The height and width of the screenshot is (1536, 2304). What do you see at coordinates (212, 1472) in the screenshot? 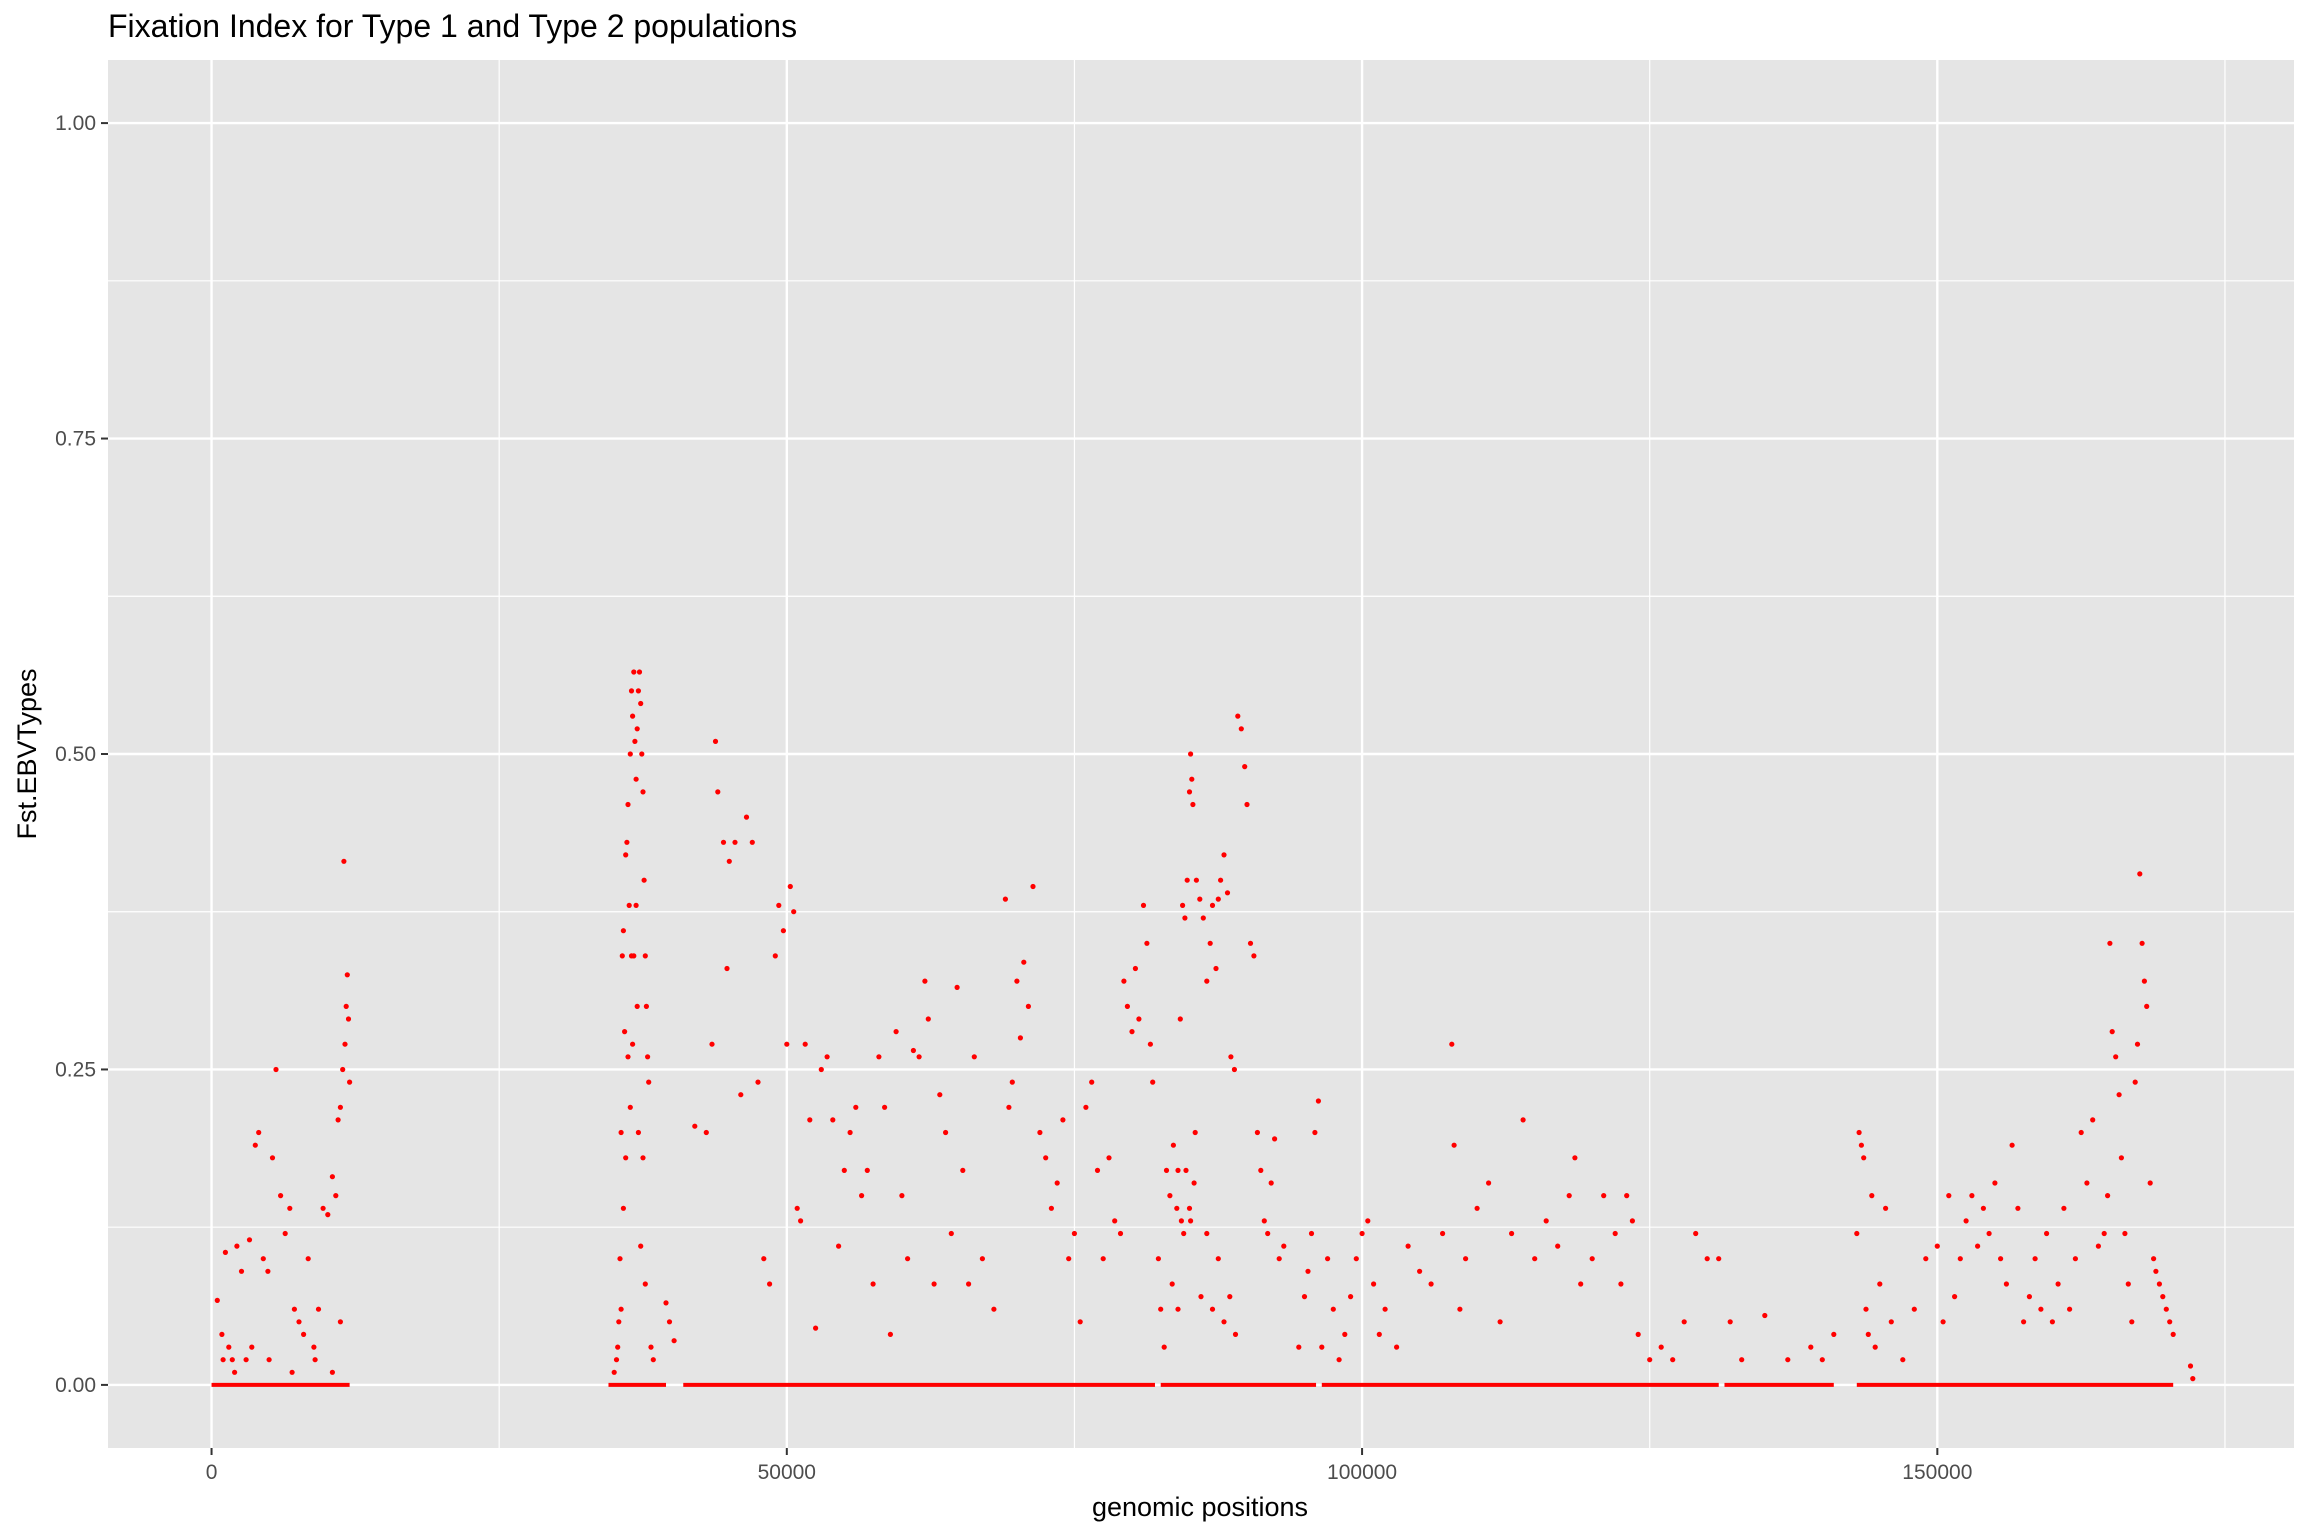
I see `x-tick-label: 0` at bounding box center [212, 1472].